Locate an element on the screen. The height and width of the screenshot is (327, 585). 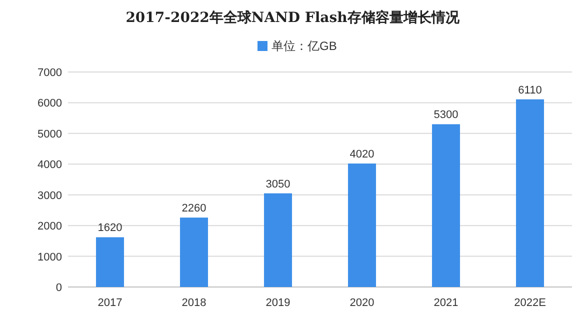
data-label: 3050 is located at coordinates (278, 184).